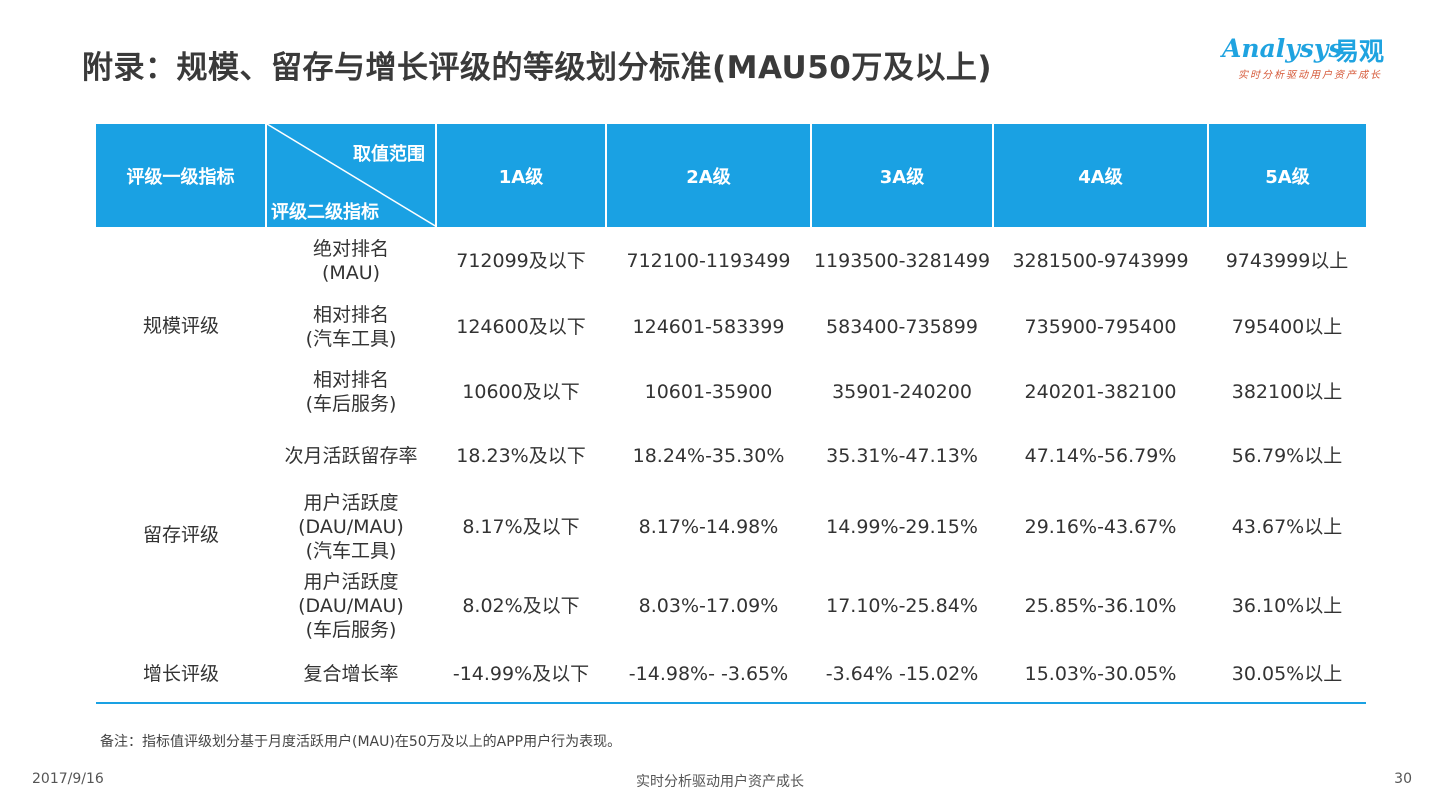  I want to click on cell: -14.98%- -3.65%, so click(708, 674).